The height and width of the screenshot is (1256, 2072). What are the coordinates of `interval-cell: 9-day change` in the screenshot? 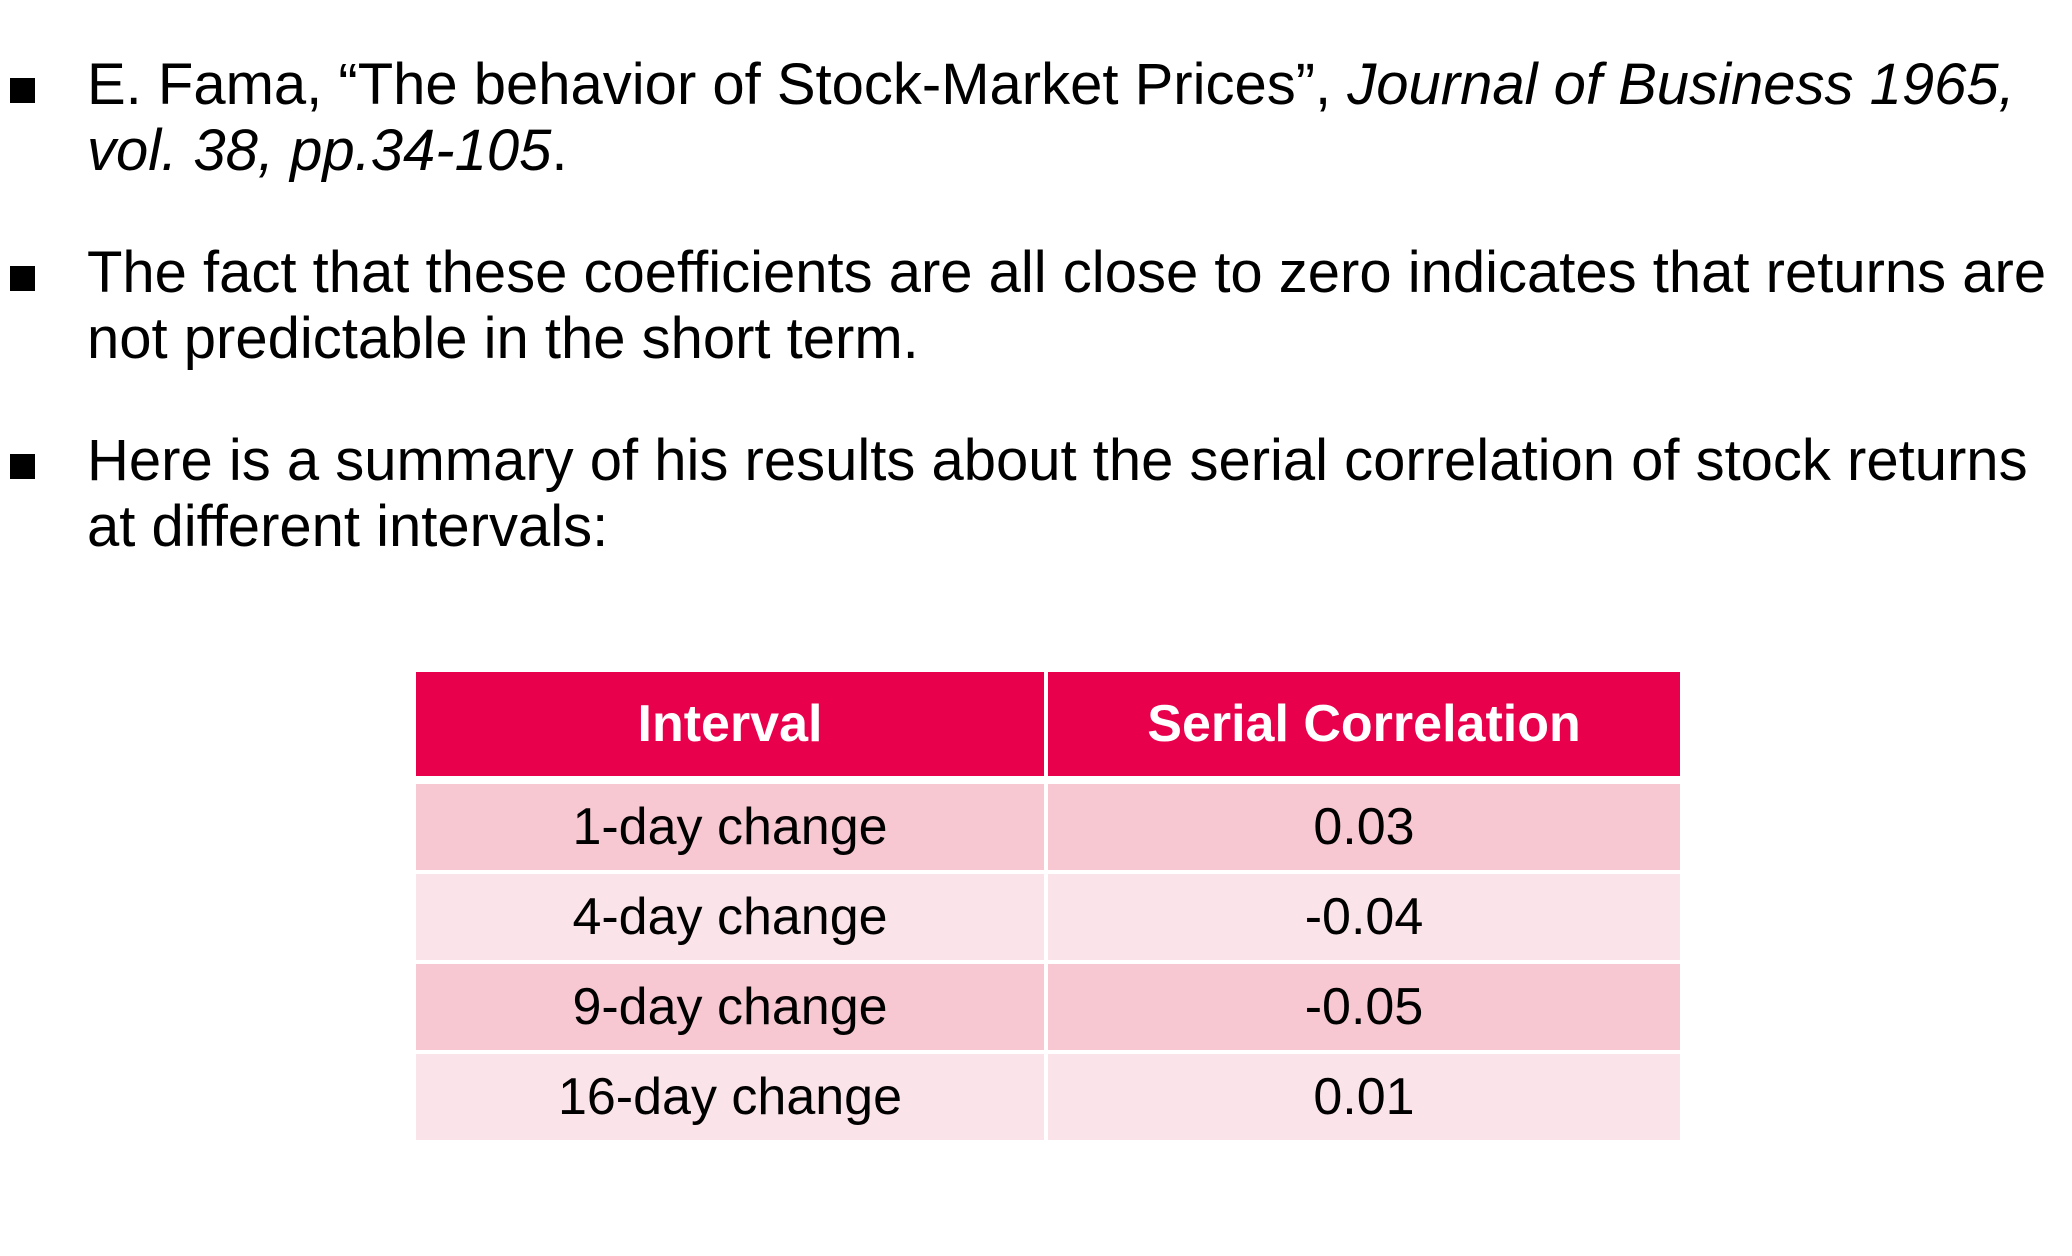 It's located at (732, 1008).